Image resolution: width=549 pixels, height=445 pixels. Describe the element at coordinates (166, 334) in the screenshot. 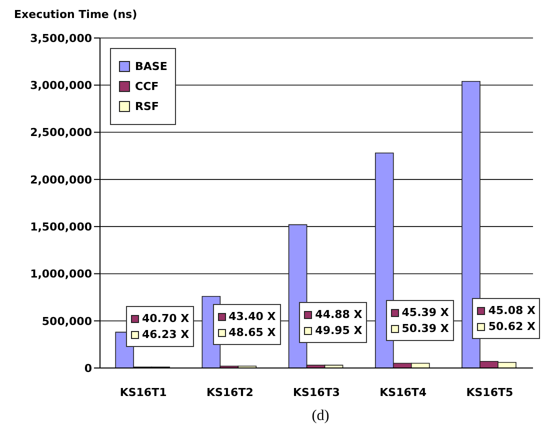

I see `annotation: 46.23 X` at that location.